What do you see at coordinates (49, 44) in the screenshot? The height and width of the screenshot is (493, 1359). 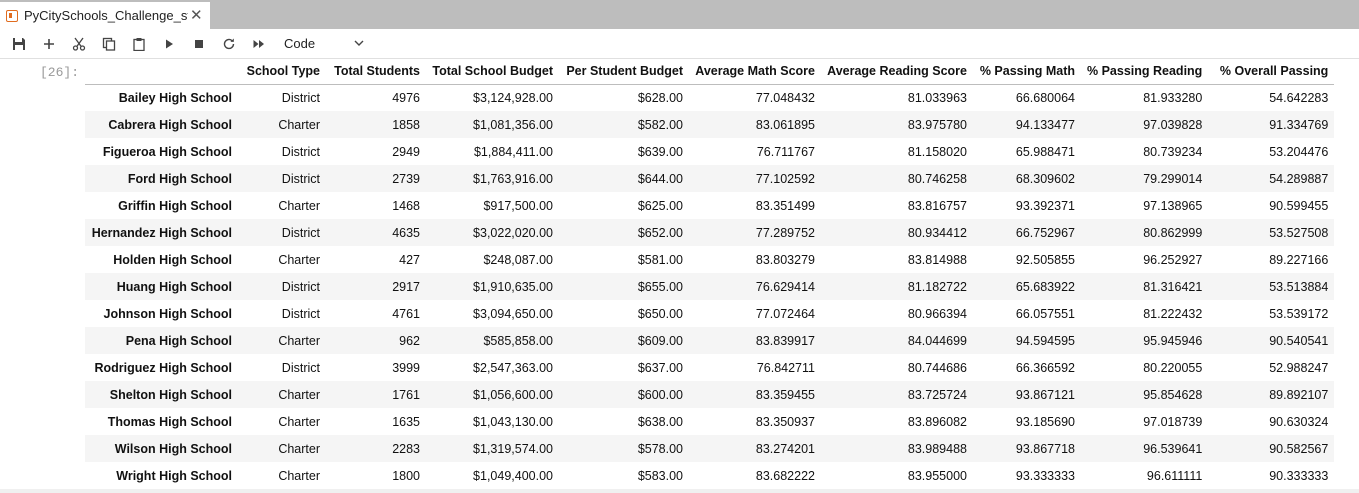 I see `insert-cell-button` at bounding box center [49, 44].